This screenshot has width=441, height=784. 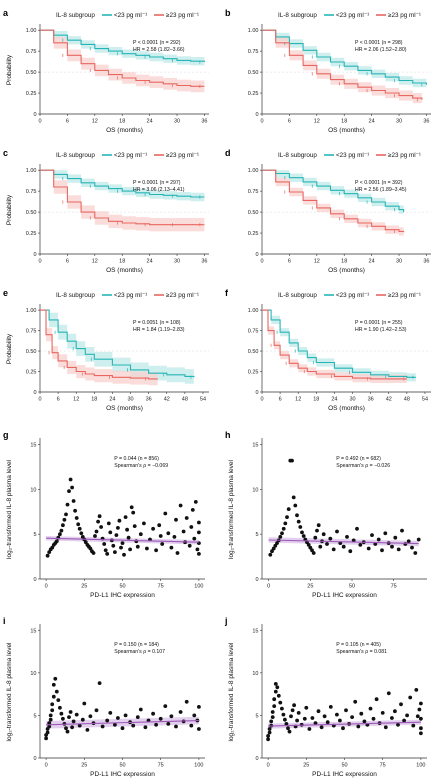 I want to click on y-tick-label: 1.00, so click(x=31, y=171).